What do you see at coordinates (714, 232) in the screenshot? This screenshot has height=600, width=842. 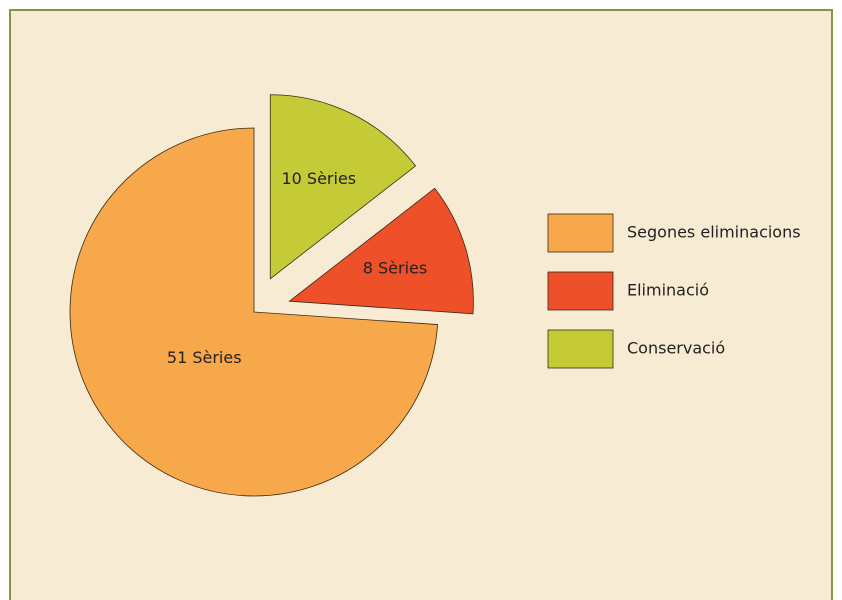 I see `legend-label: Segones eliminacions` at bounding box center [714, 232].